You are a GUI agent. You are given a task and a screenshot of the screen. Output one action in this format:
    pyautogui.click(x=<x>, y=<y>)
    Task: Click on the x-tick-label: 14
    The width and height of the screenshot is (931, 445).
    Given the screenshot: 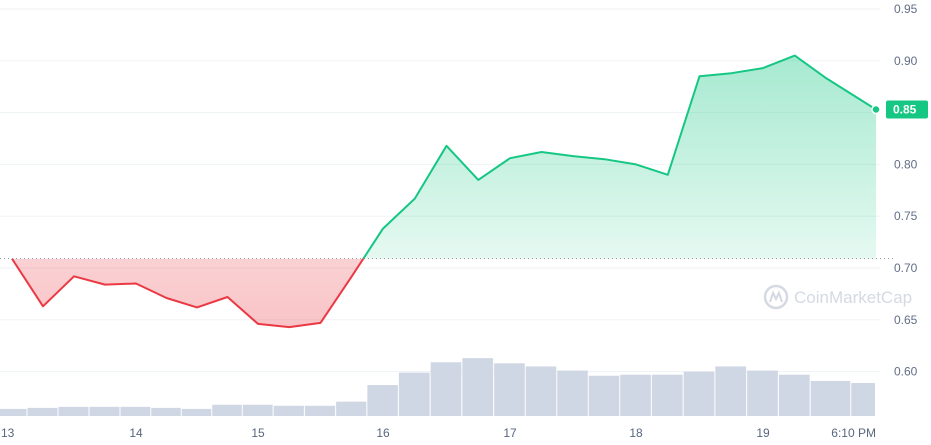 What is the action you would take?
    pyautogui.click(x=136, y=433)
    